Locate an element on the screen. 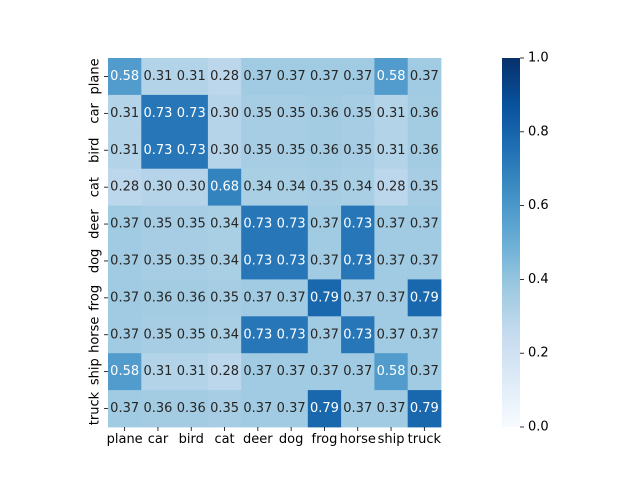 Image resolution: width=640 pixels, height=480 pixels. heatmap-cell-ship-plane is located at coordinates (125, 372).